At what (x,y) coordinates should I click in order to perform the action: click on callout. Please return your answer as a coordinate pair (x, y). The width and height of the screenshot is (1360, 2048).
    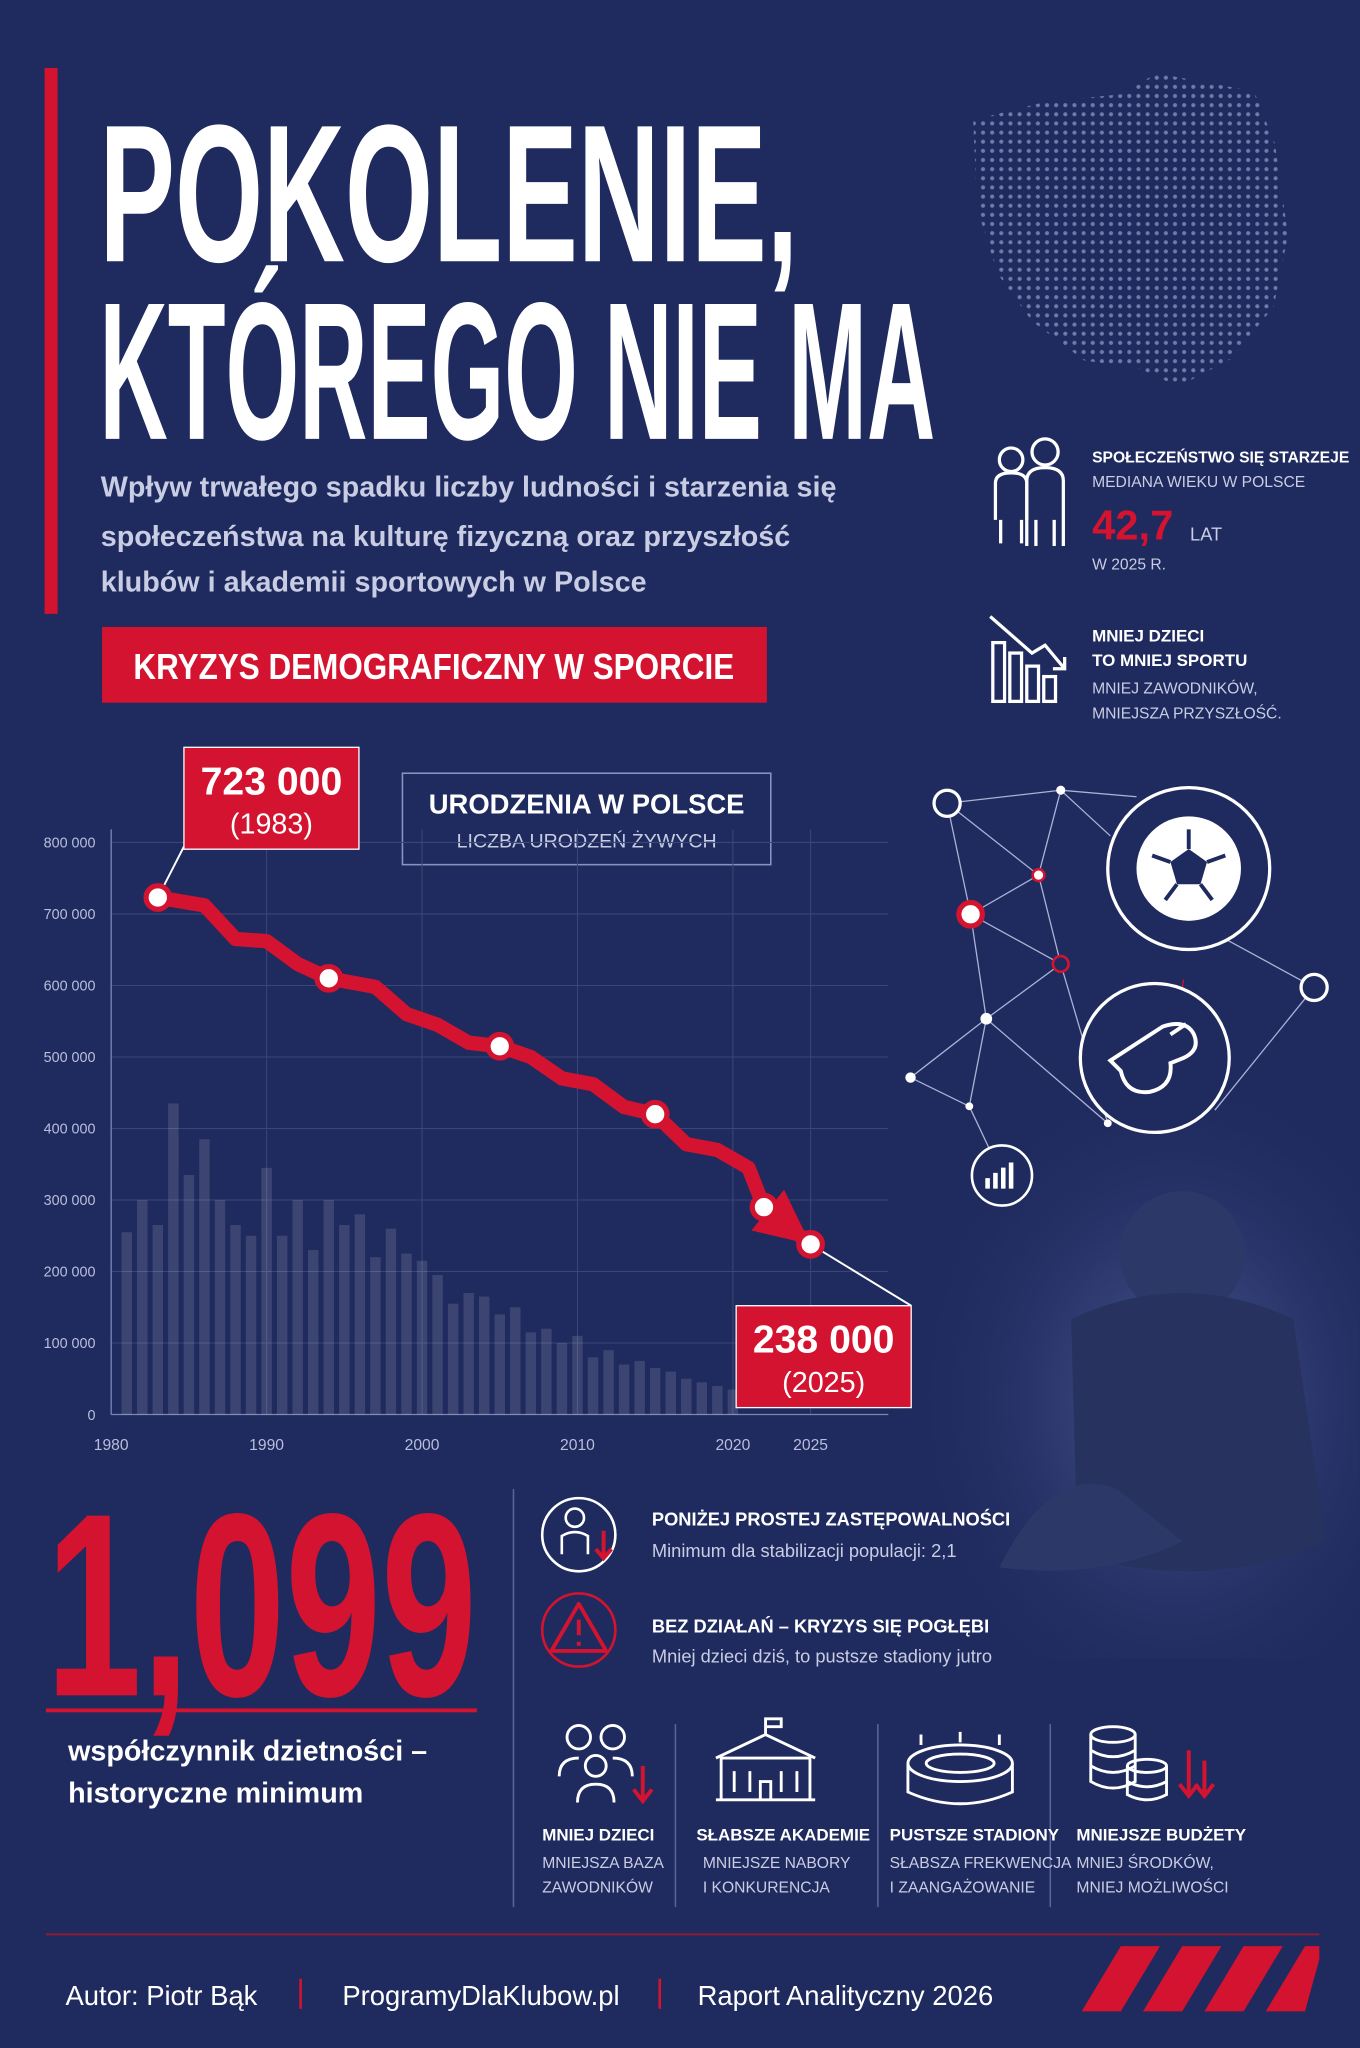
    Looking at the image, I should click on (271, 798).